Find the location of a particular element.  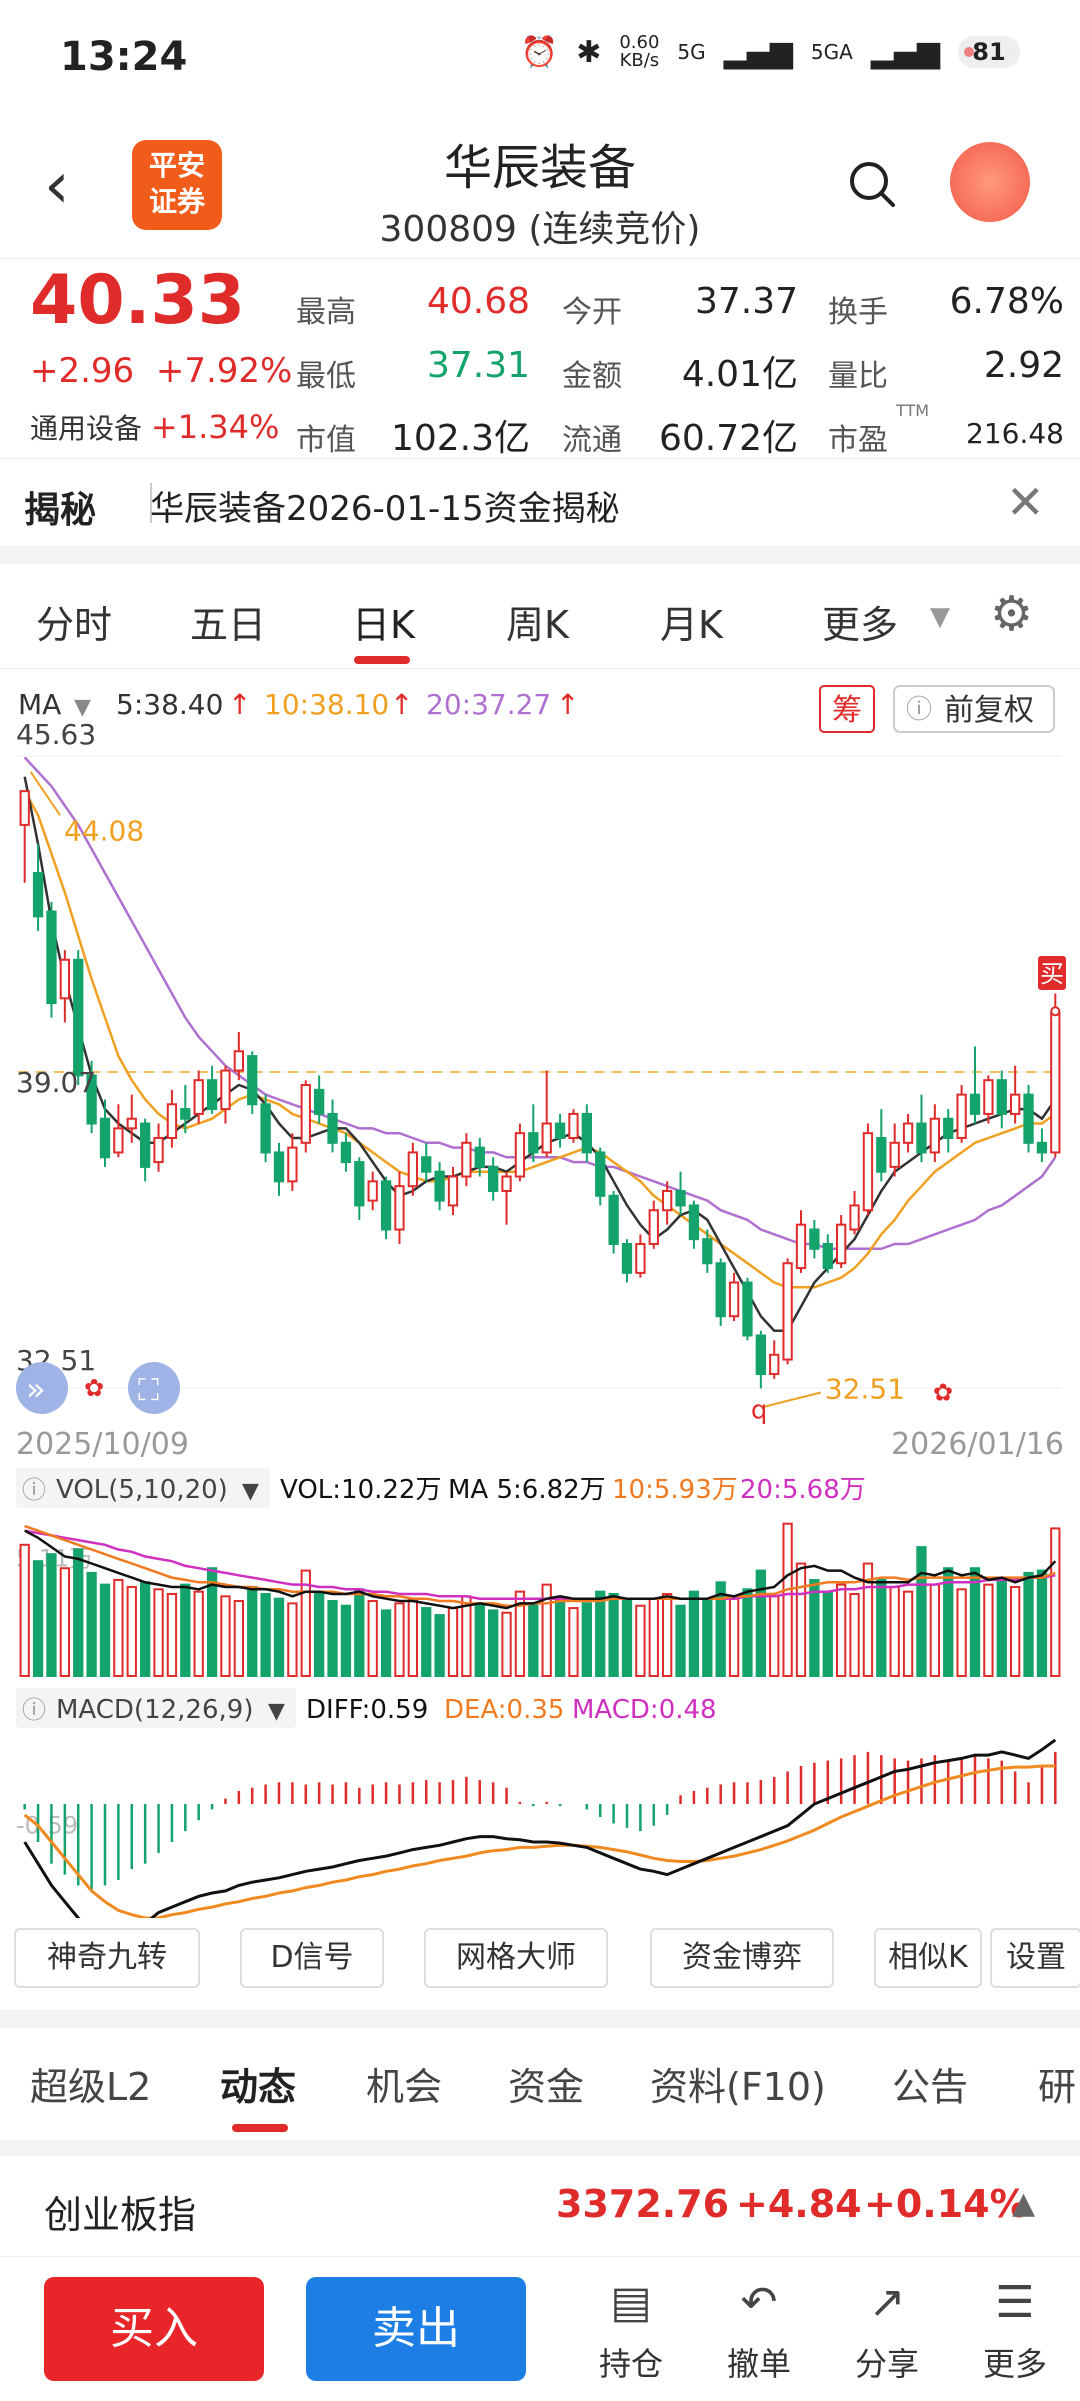

chart-tab: 日K is located at coordinates (383, 625).